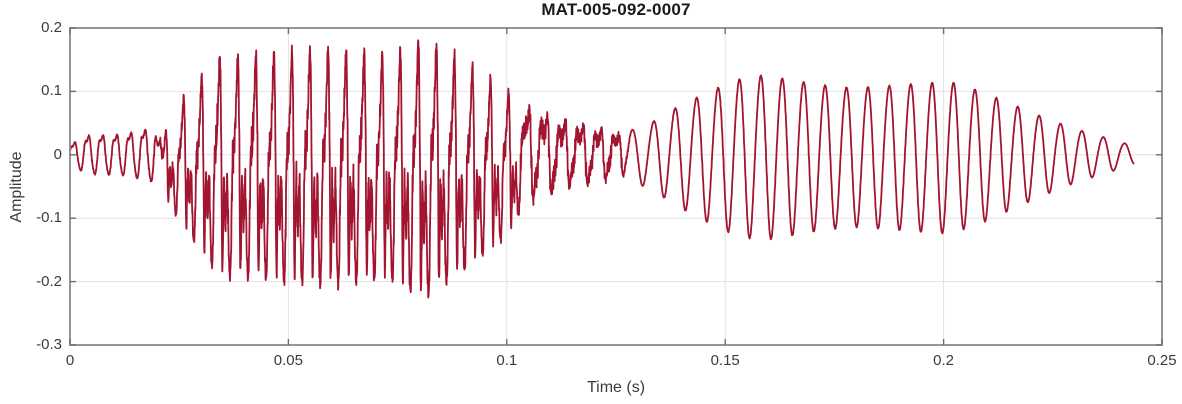 The image size is (1182, 404). Describe the element at coordinates (944, 360) in the screenshot. I see `x-tick-label: 0.2` at that location.